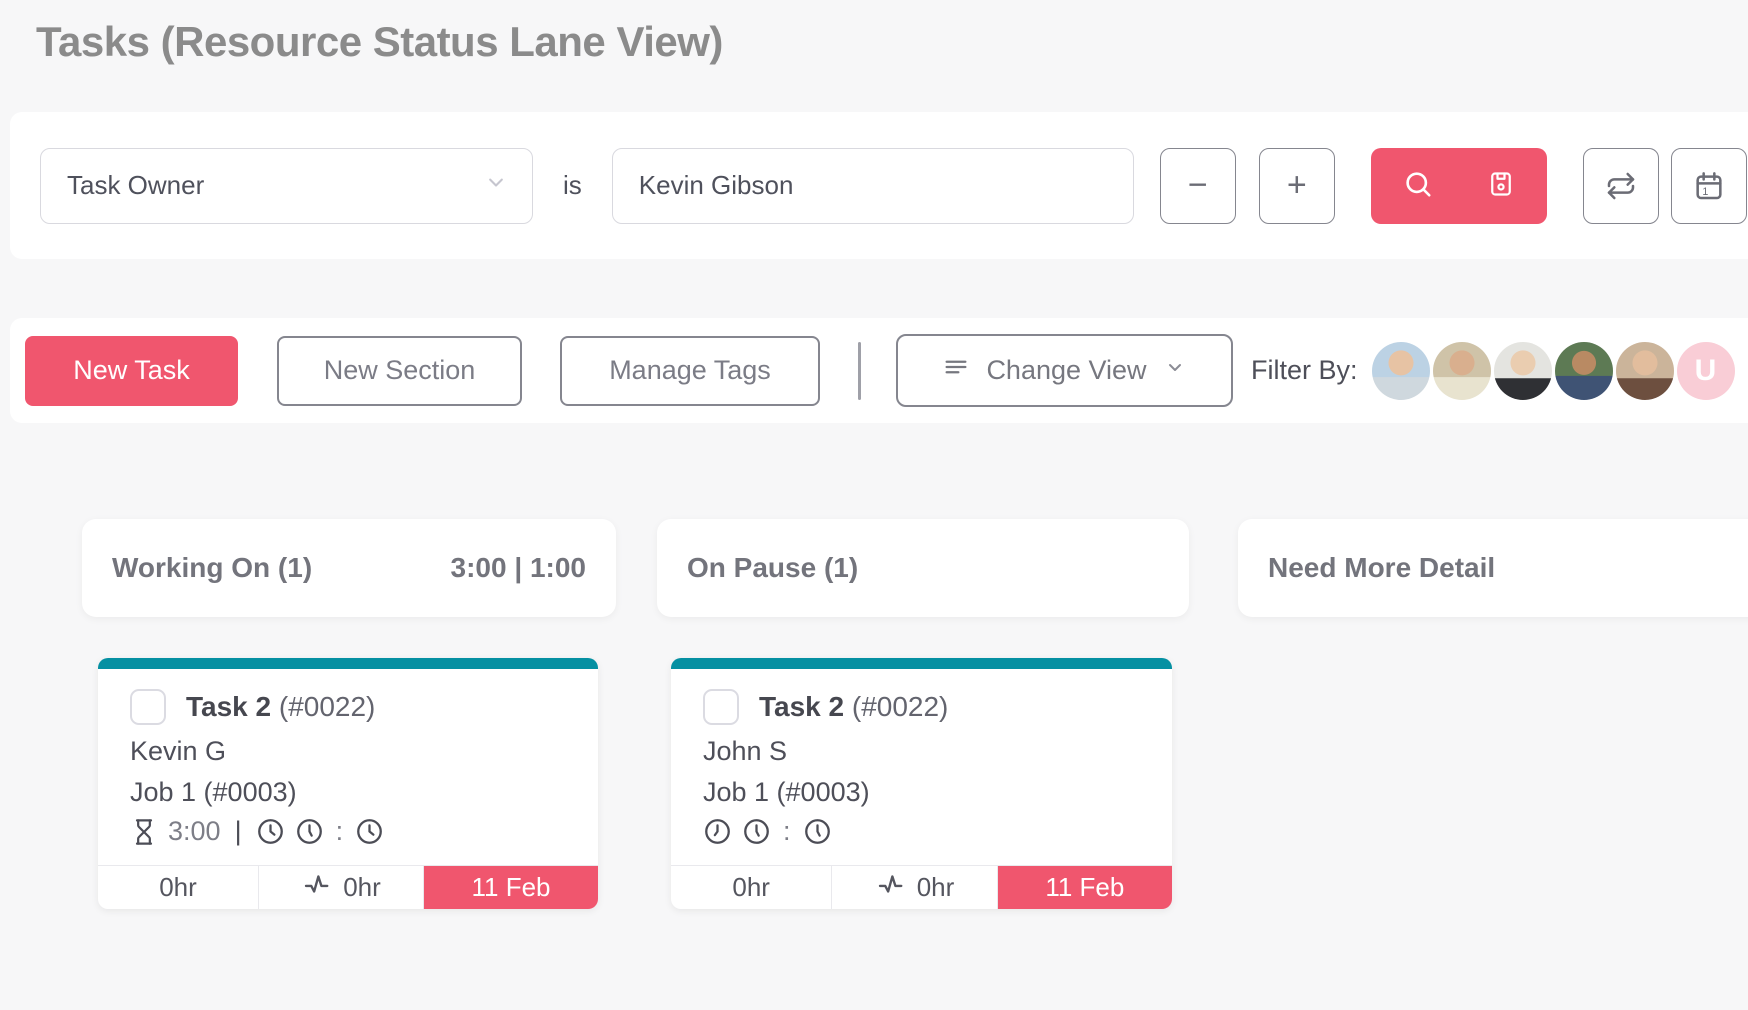  What do you see at coordinates (286, 185) in the screenshot?
I see `field-select: Task Owner` at bounding box center [286, 185].